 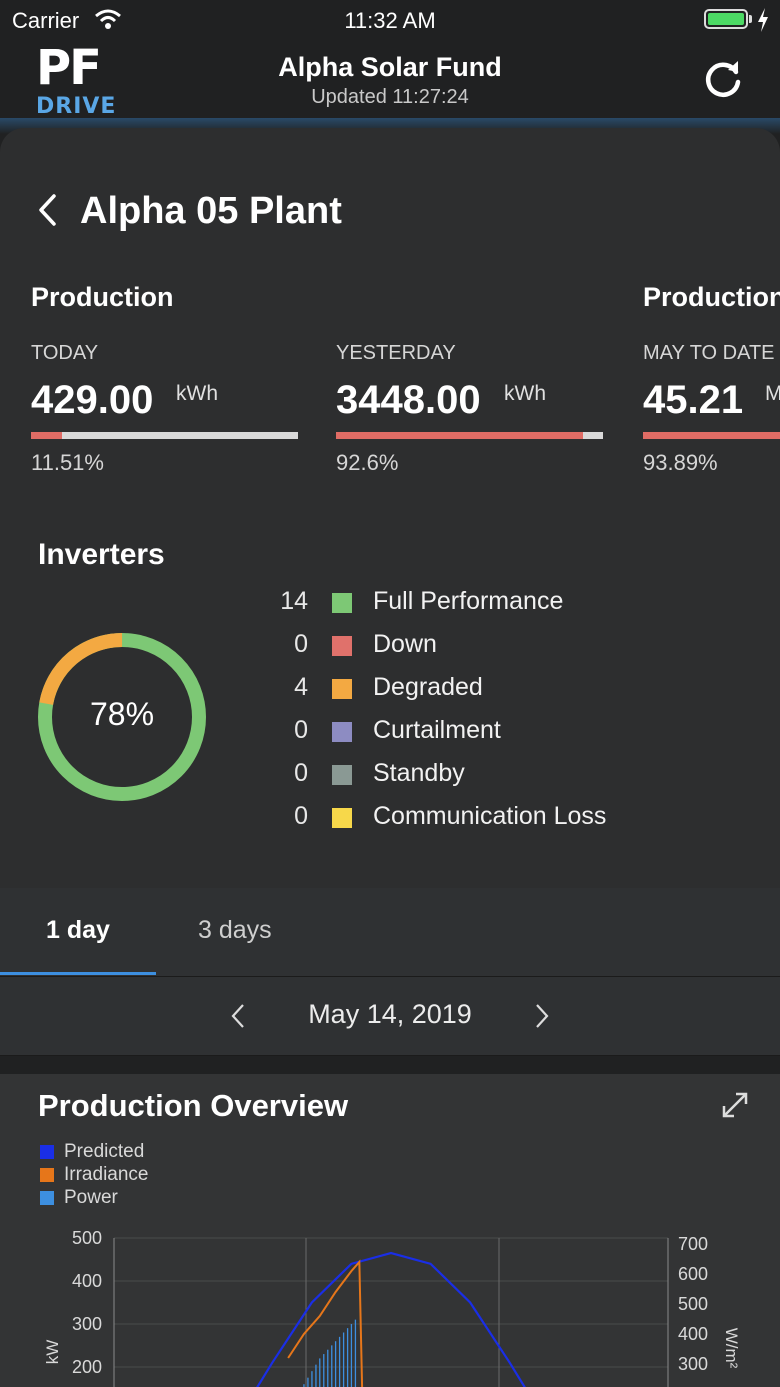 What do you see at coordinates (437, 730) in the screenshot?
I see `legend-name: Curtailment` at bounding box center [437, 730].